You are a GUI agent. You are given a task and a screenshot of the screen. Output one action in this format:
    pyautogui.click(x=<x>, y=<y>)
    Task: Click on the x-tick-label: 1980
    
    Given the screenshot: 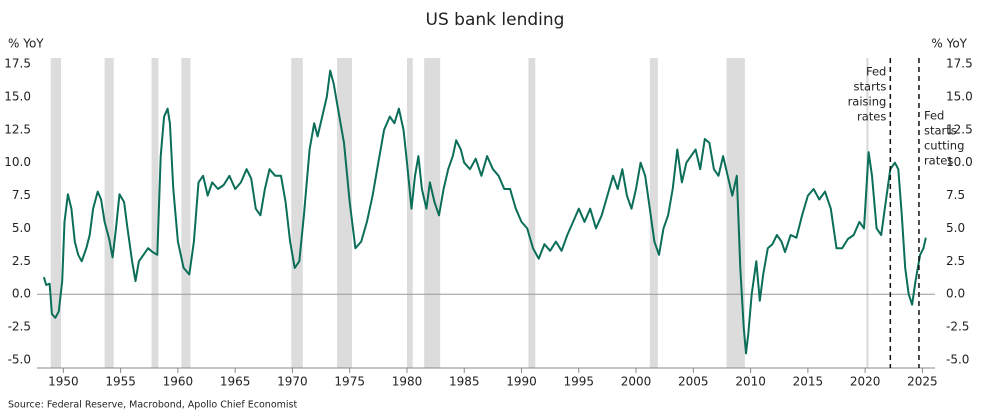 What is the action you would take?
    pyautogui.click(x=407, y=382)
    